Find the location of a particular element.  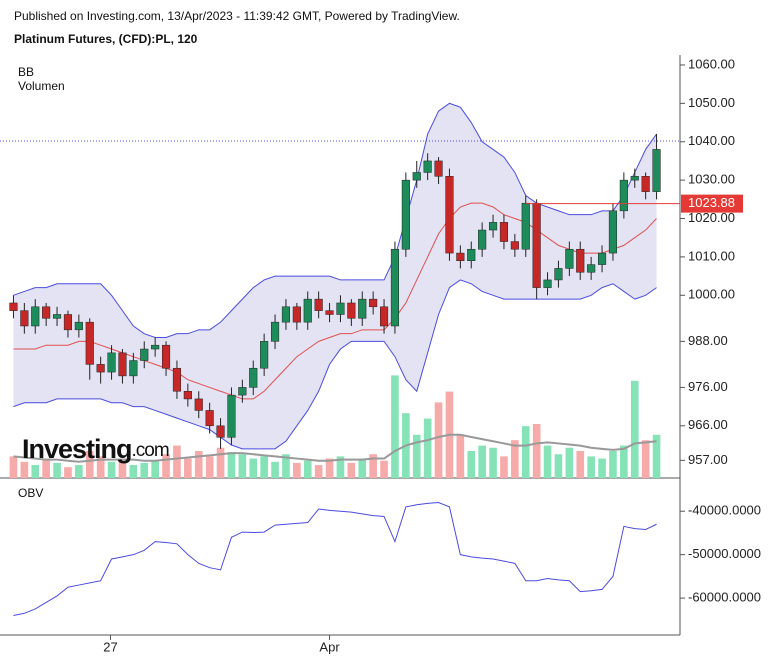

last-price-label: 1023.88 is located at coordinates (711, 202).